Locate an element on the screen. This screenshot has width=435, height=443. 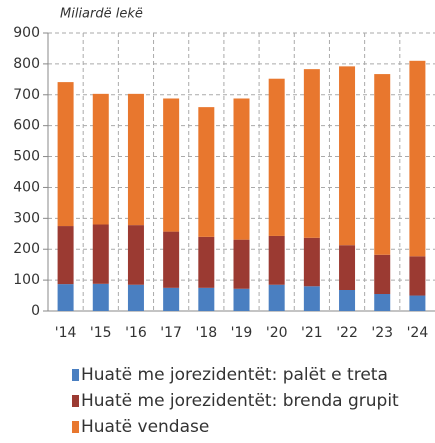
y-tick-label: 400 is located at coordinates (26, 187).